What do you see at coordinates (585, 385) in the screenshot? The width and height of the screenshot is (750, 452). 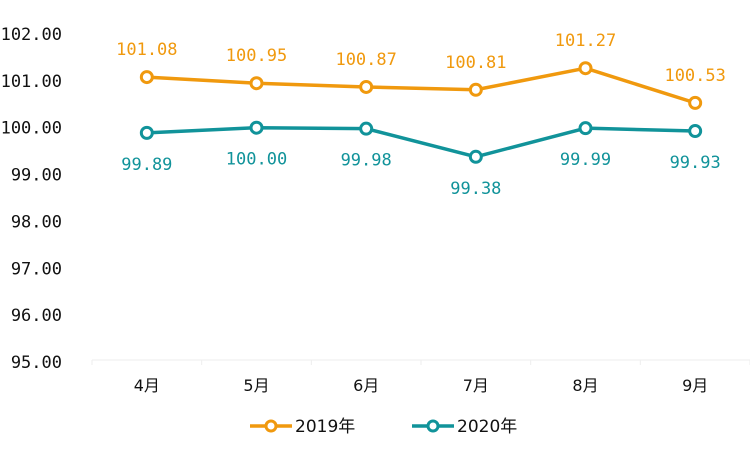 I see `x-tick-label: 8月` at bounding box center [585, 385].